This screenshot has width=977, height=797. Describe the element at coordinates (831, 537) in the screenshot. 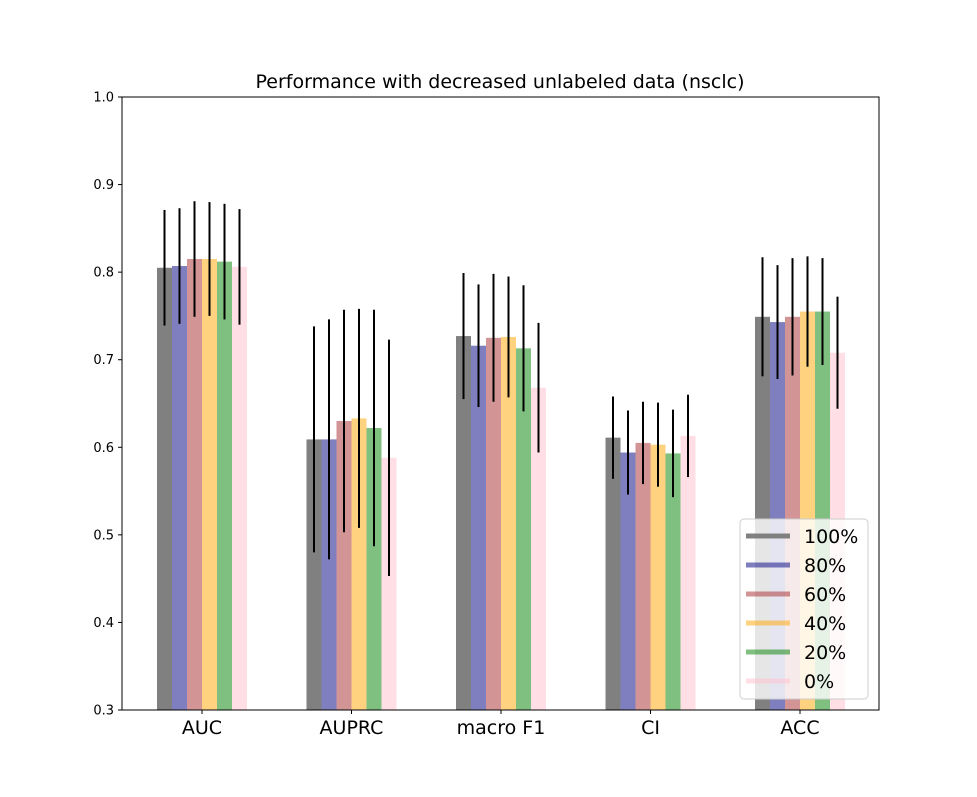

I see `legend-label: 100%` at that location.